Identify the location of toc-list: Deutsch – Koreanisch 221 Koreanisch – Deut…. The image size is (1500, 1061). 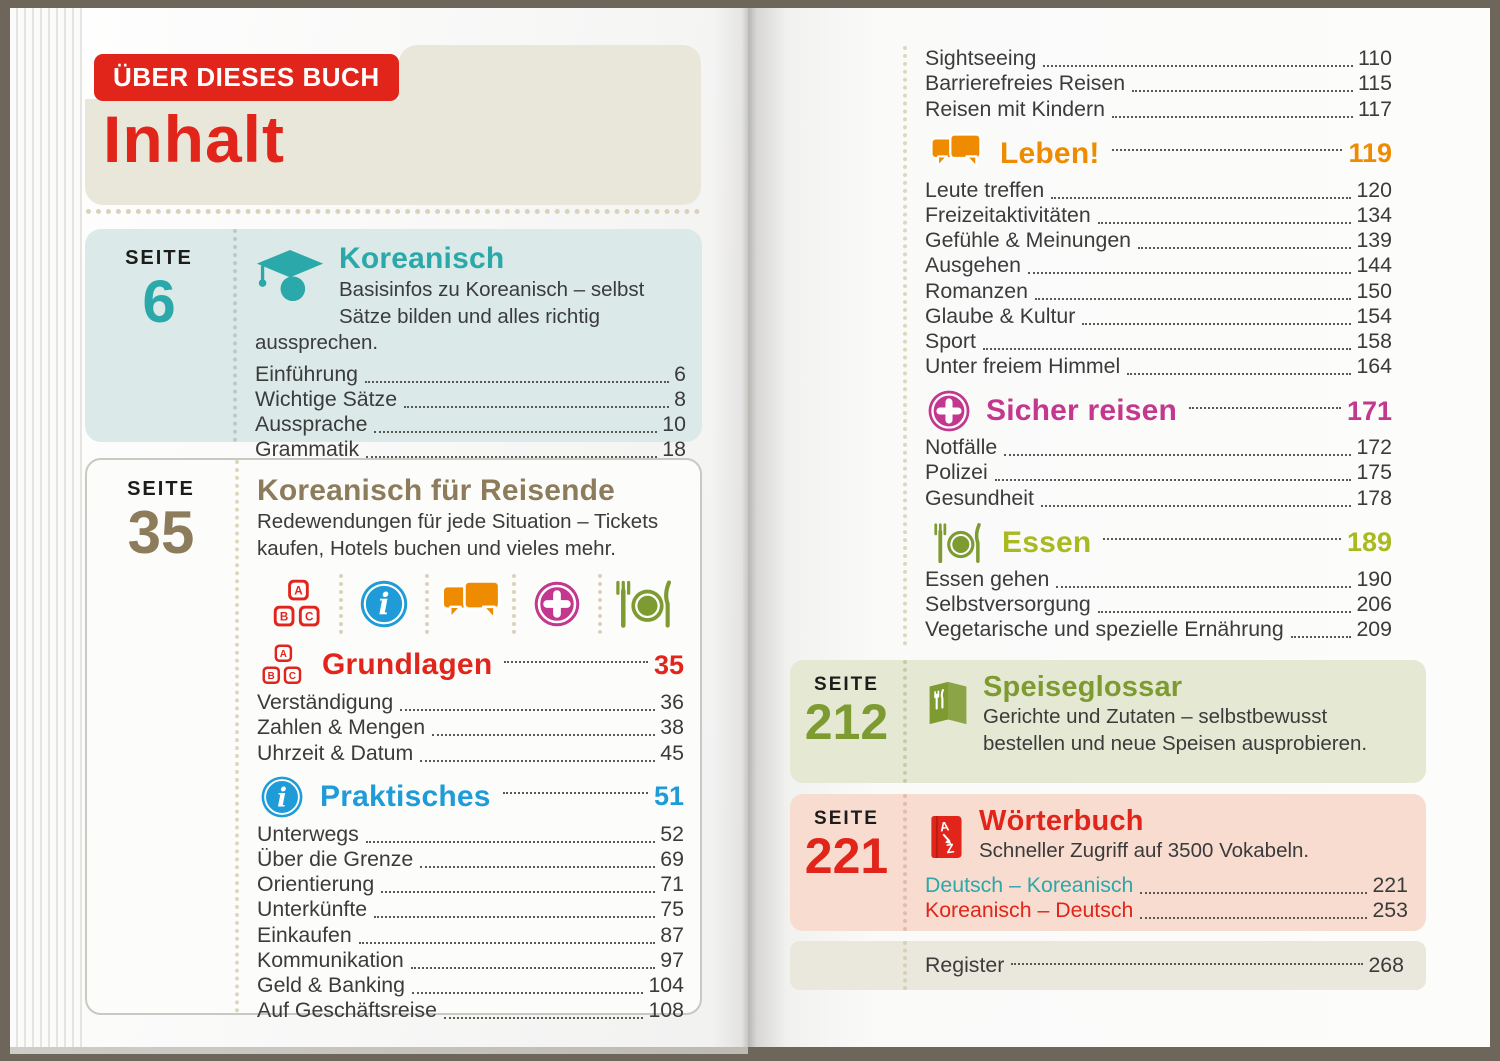
(1166, 896).